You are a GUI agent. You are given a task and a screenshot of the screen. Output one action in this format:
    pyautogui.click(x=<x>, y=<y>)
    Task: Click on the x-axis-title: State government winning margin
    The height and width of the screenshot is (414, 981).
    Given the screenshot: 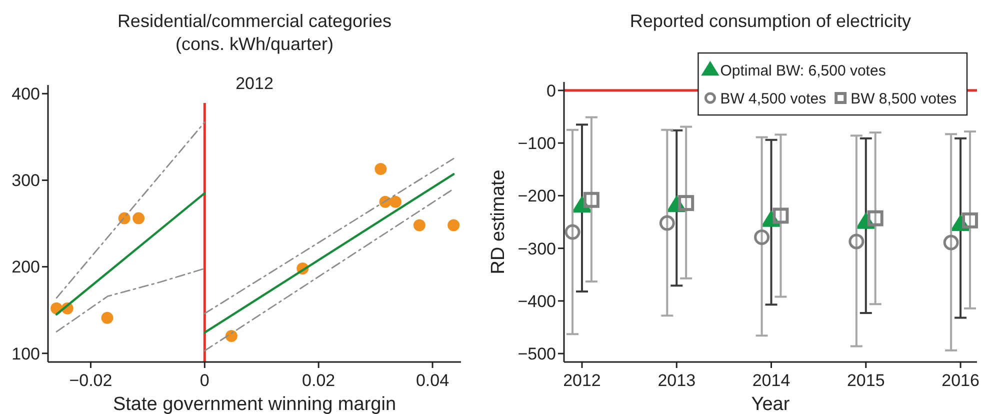 What is the action you would take?
    pyautogui.click(x=254, y=404)
    